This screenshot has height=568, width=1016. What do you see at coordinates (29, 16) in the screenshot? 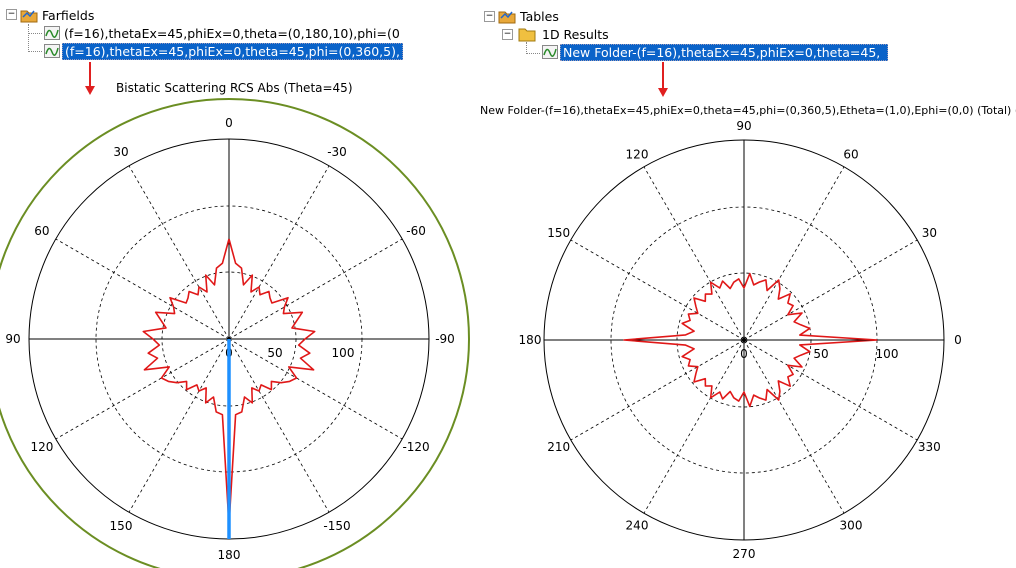
I see `farfields-folder-icon` at bounding box center [29, 16].